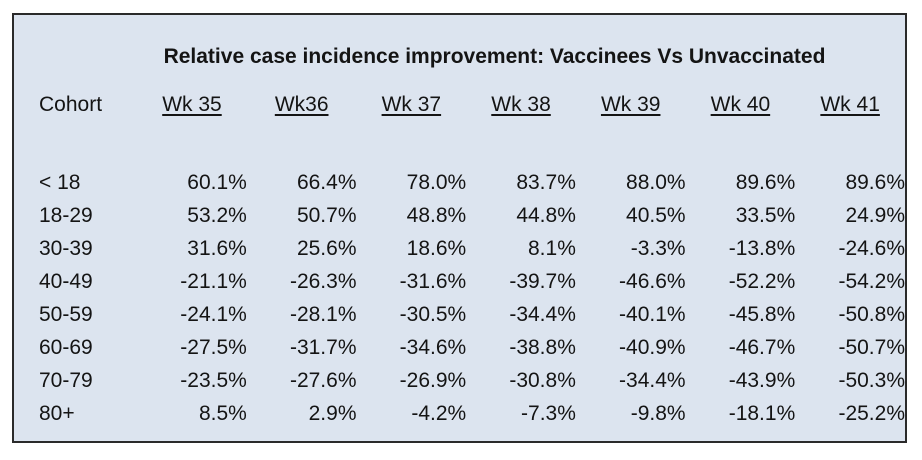  I want to click on table-cell: 2.9%, so click(332, 413).